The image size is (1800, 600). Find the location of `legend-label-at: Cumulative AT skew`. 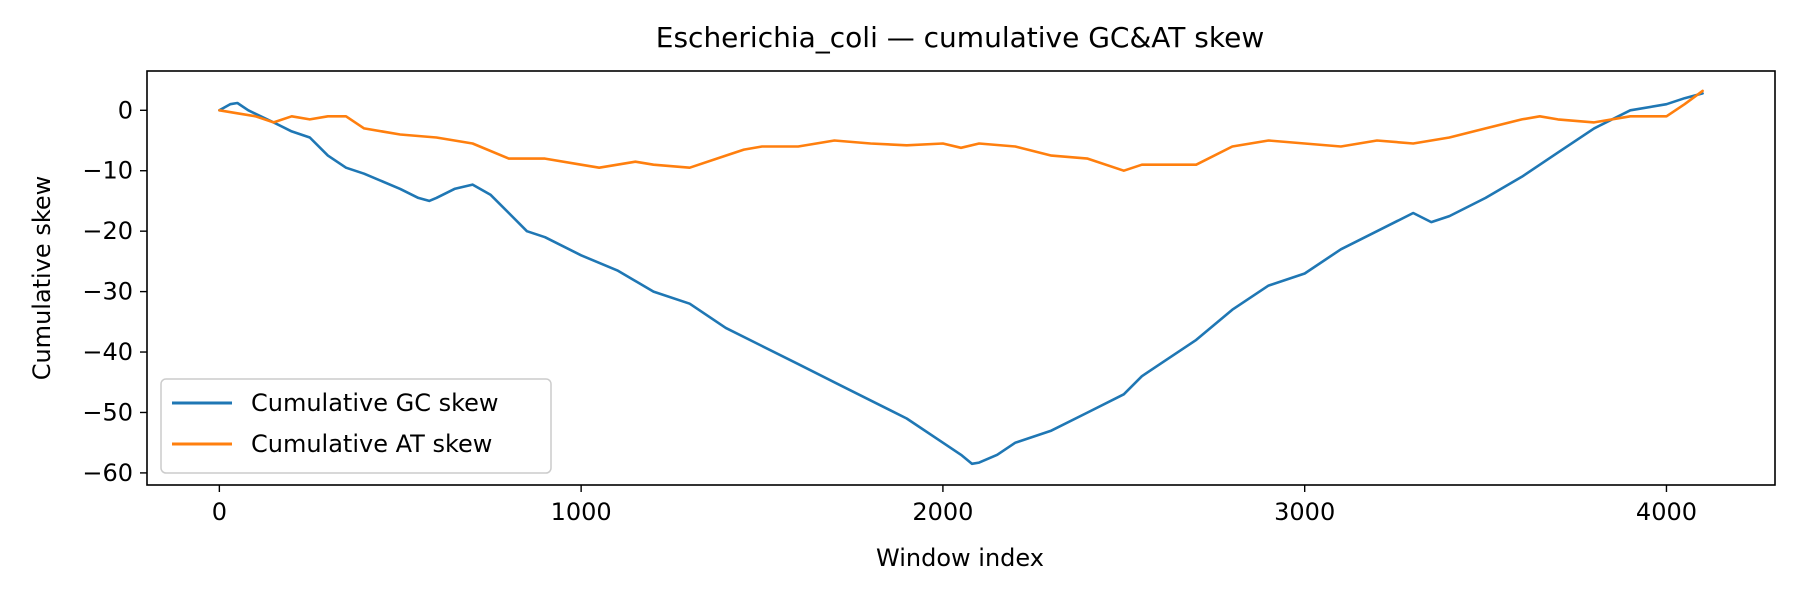

legend-label-at: Cumulative AT skew is located at coordinates (371, 444).